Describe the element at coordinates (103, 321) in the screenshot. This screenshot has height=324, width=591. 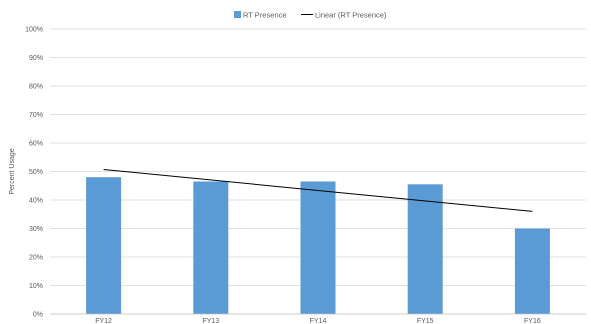
I see `x-tick-label: FY12` at that location.